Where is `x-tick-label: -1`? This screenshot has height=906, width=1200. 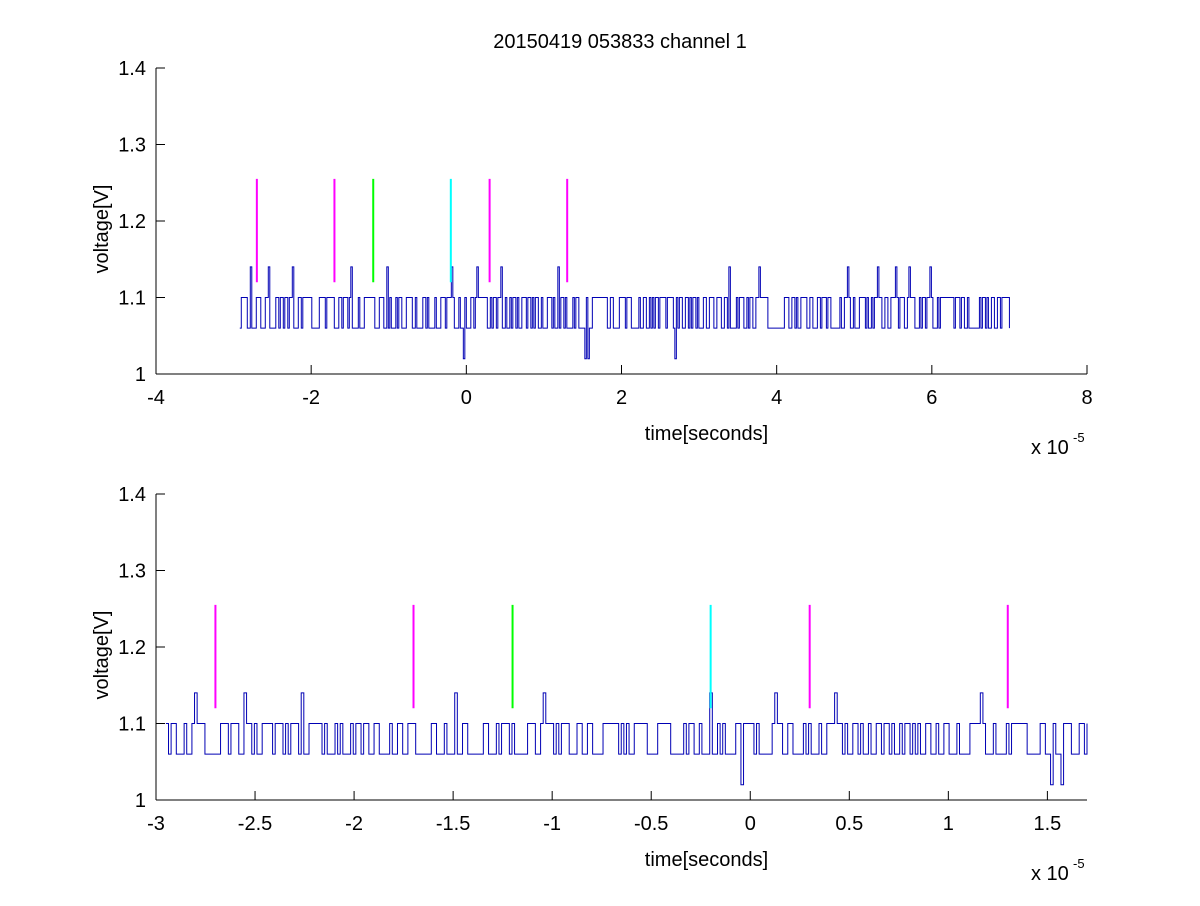 x-tick-label: -1 is located at coordinates (552, 824).